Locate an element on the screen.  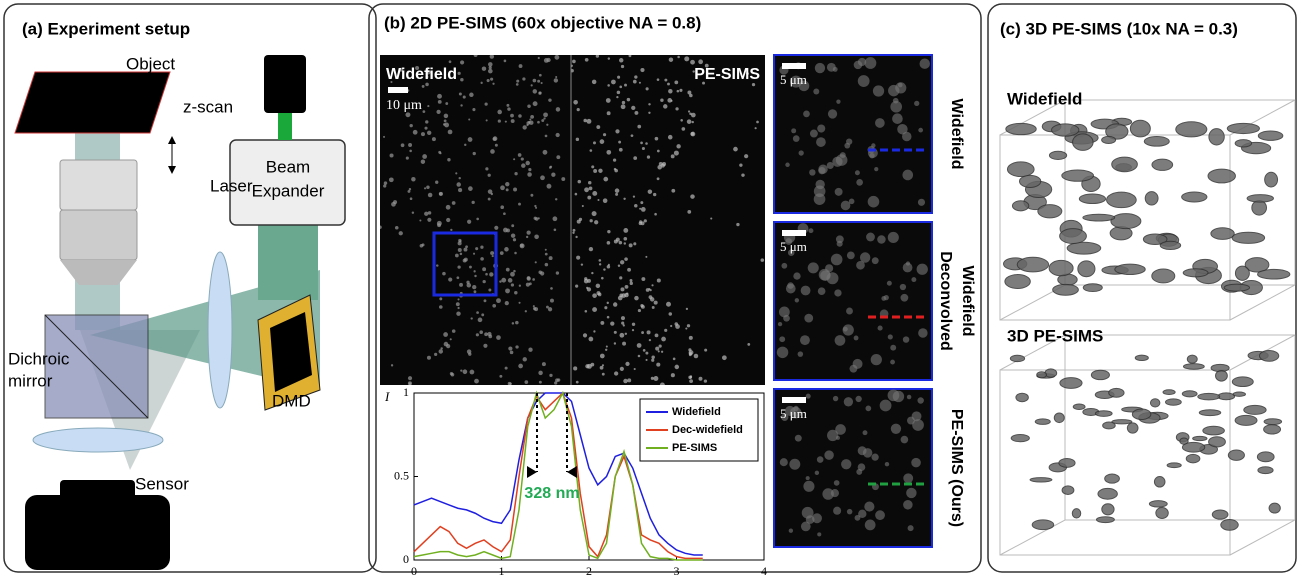
image-label: Widefield is located at coordinates (421, 74).